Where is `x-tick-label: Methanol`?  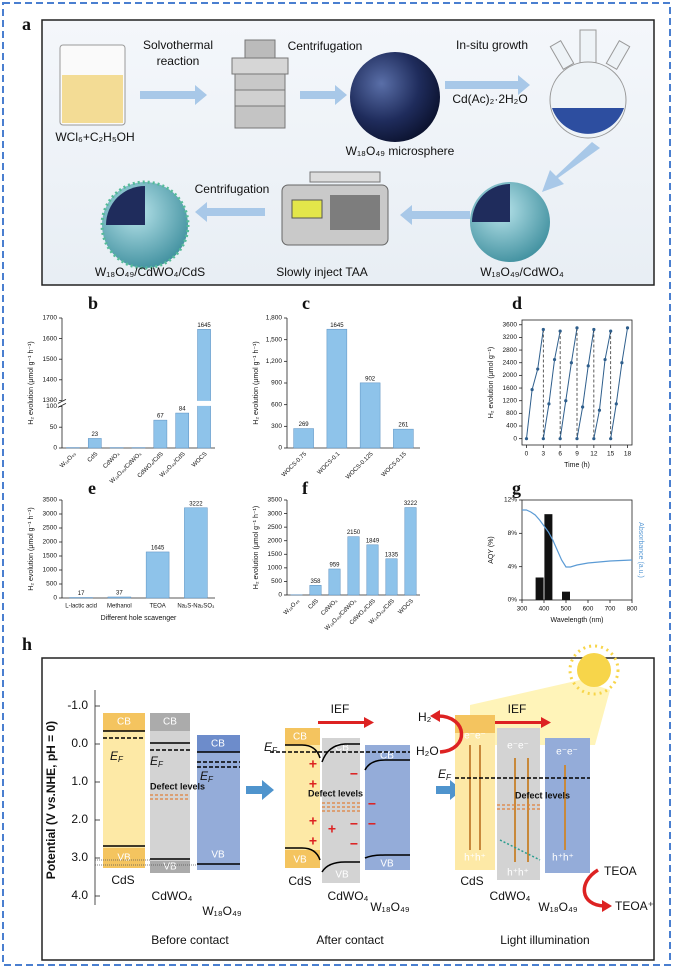 x-tick-label: Methanol is located at coordinates (119, 607).